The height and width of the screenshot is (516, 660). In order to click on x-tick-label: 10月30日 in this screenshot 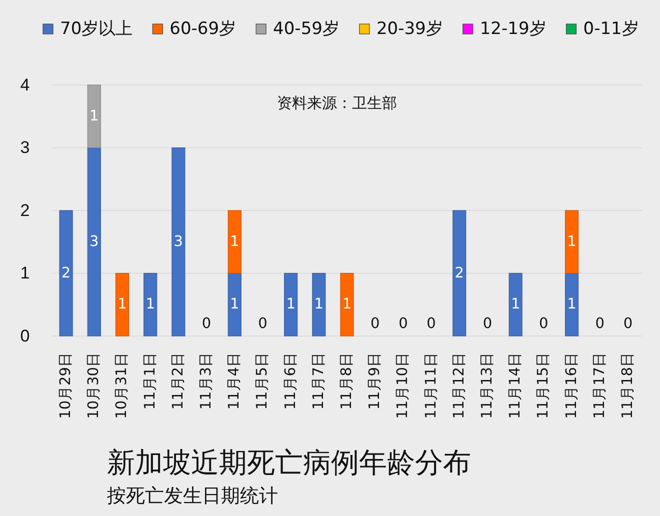, I will do `click(94, 385)`.